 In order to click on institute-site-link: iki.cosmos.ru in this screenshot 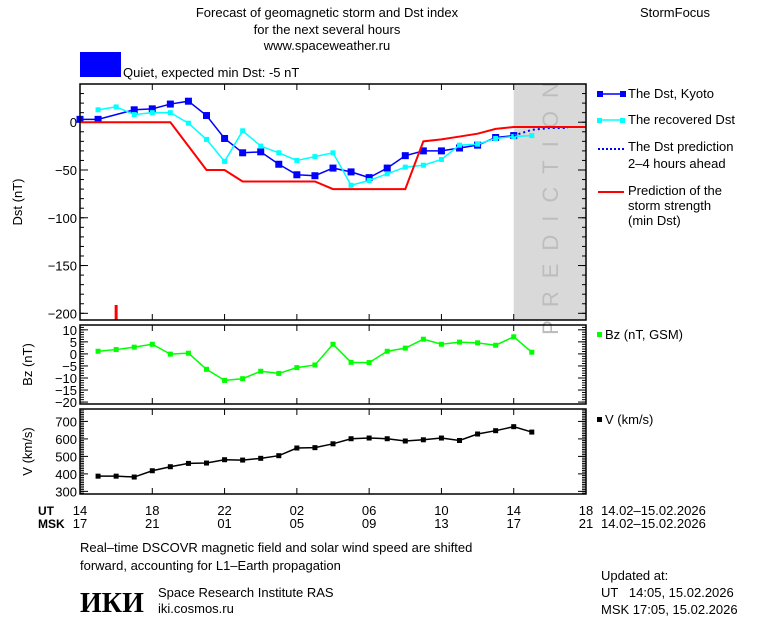, I will do `click(196, 608)`.